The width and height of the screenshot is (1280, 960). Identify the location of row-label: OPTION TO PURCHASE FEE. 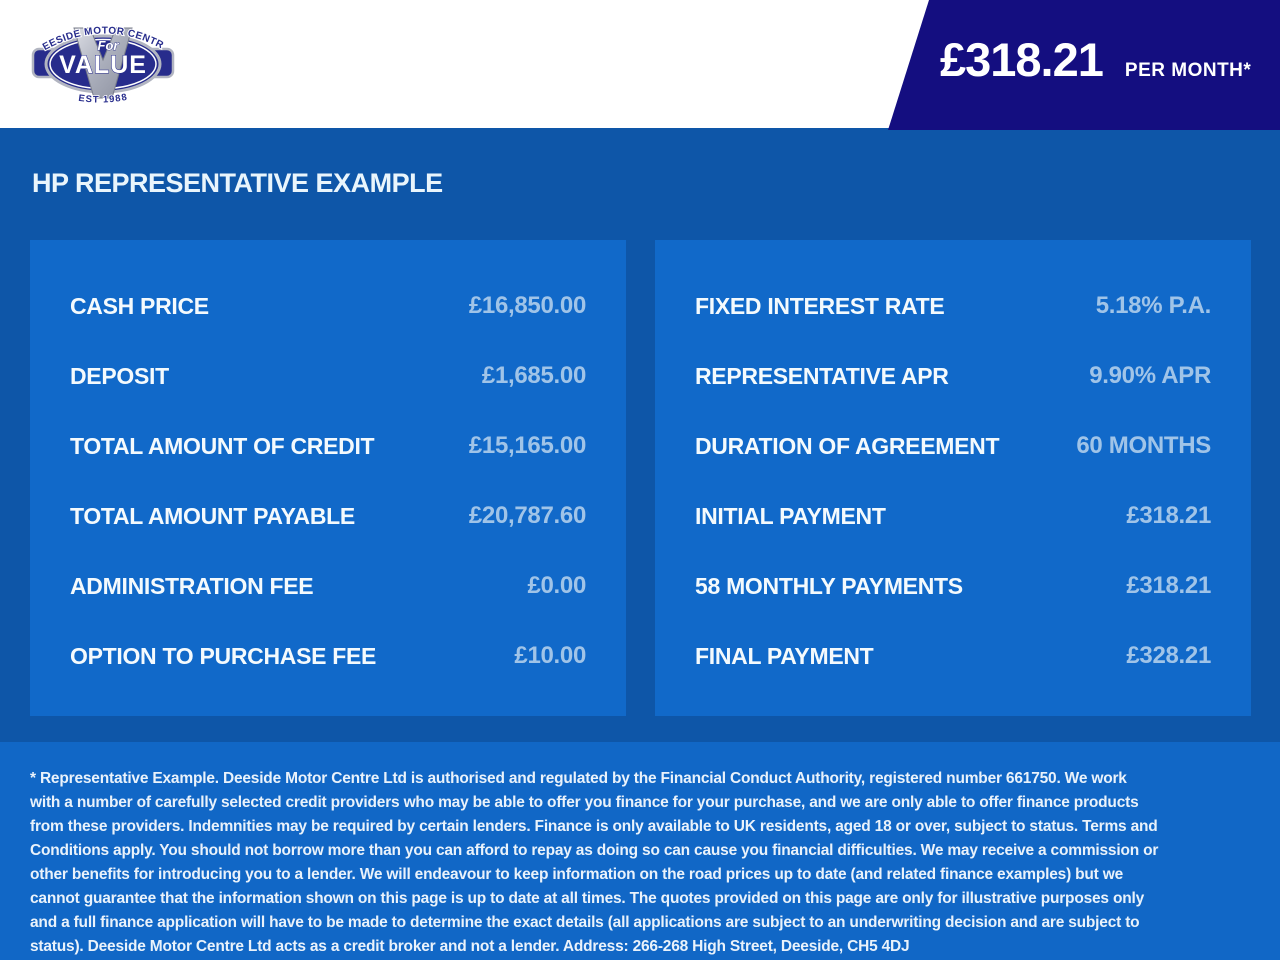
(223, 655).